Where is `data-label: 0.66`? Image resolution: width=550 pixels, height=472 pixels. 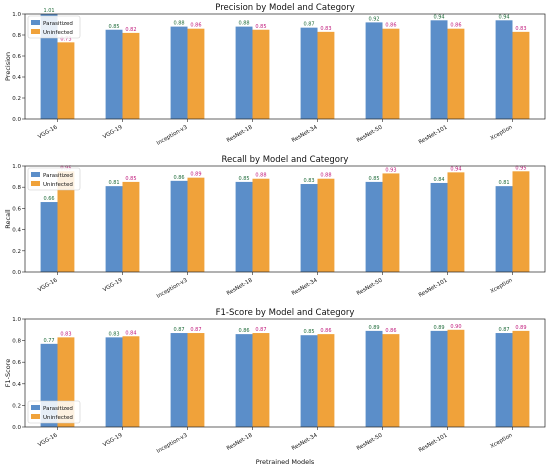 data-label: 0.66 is located at coordinates (48, 199).